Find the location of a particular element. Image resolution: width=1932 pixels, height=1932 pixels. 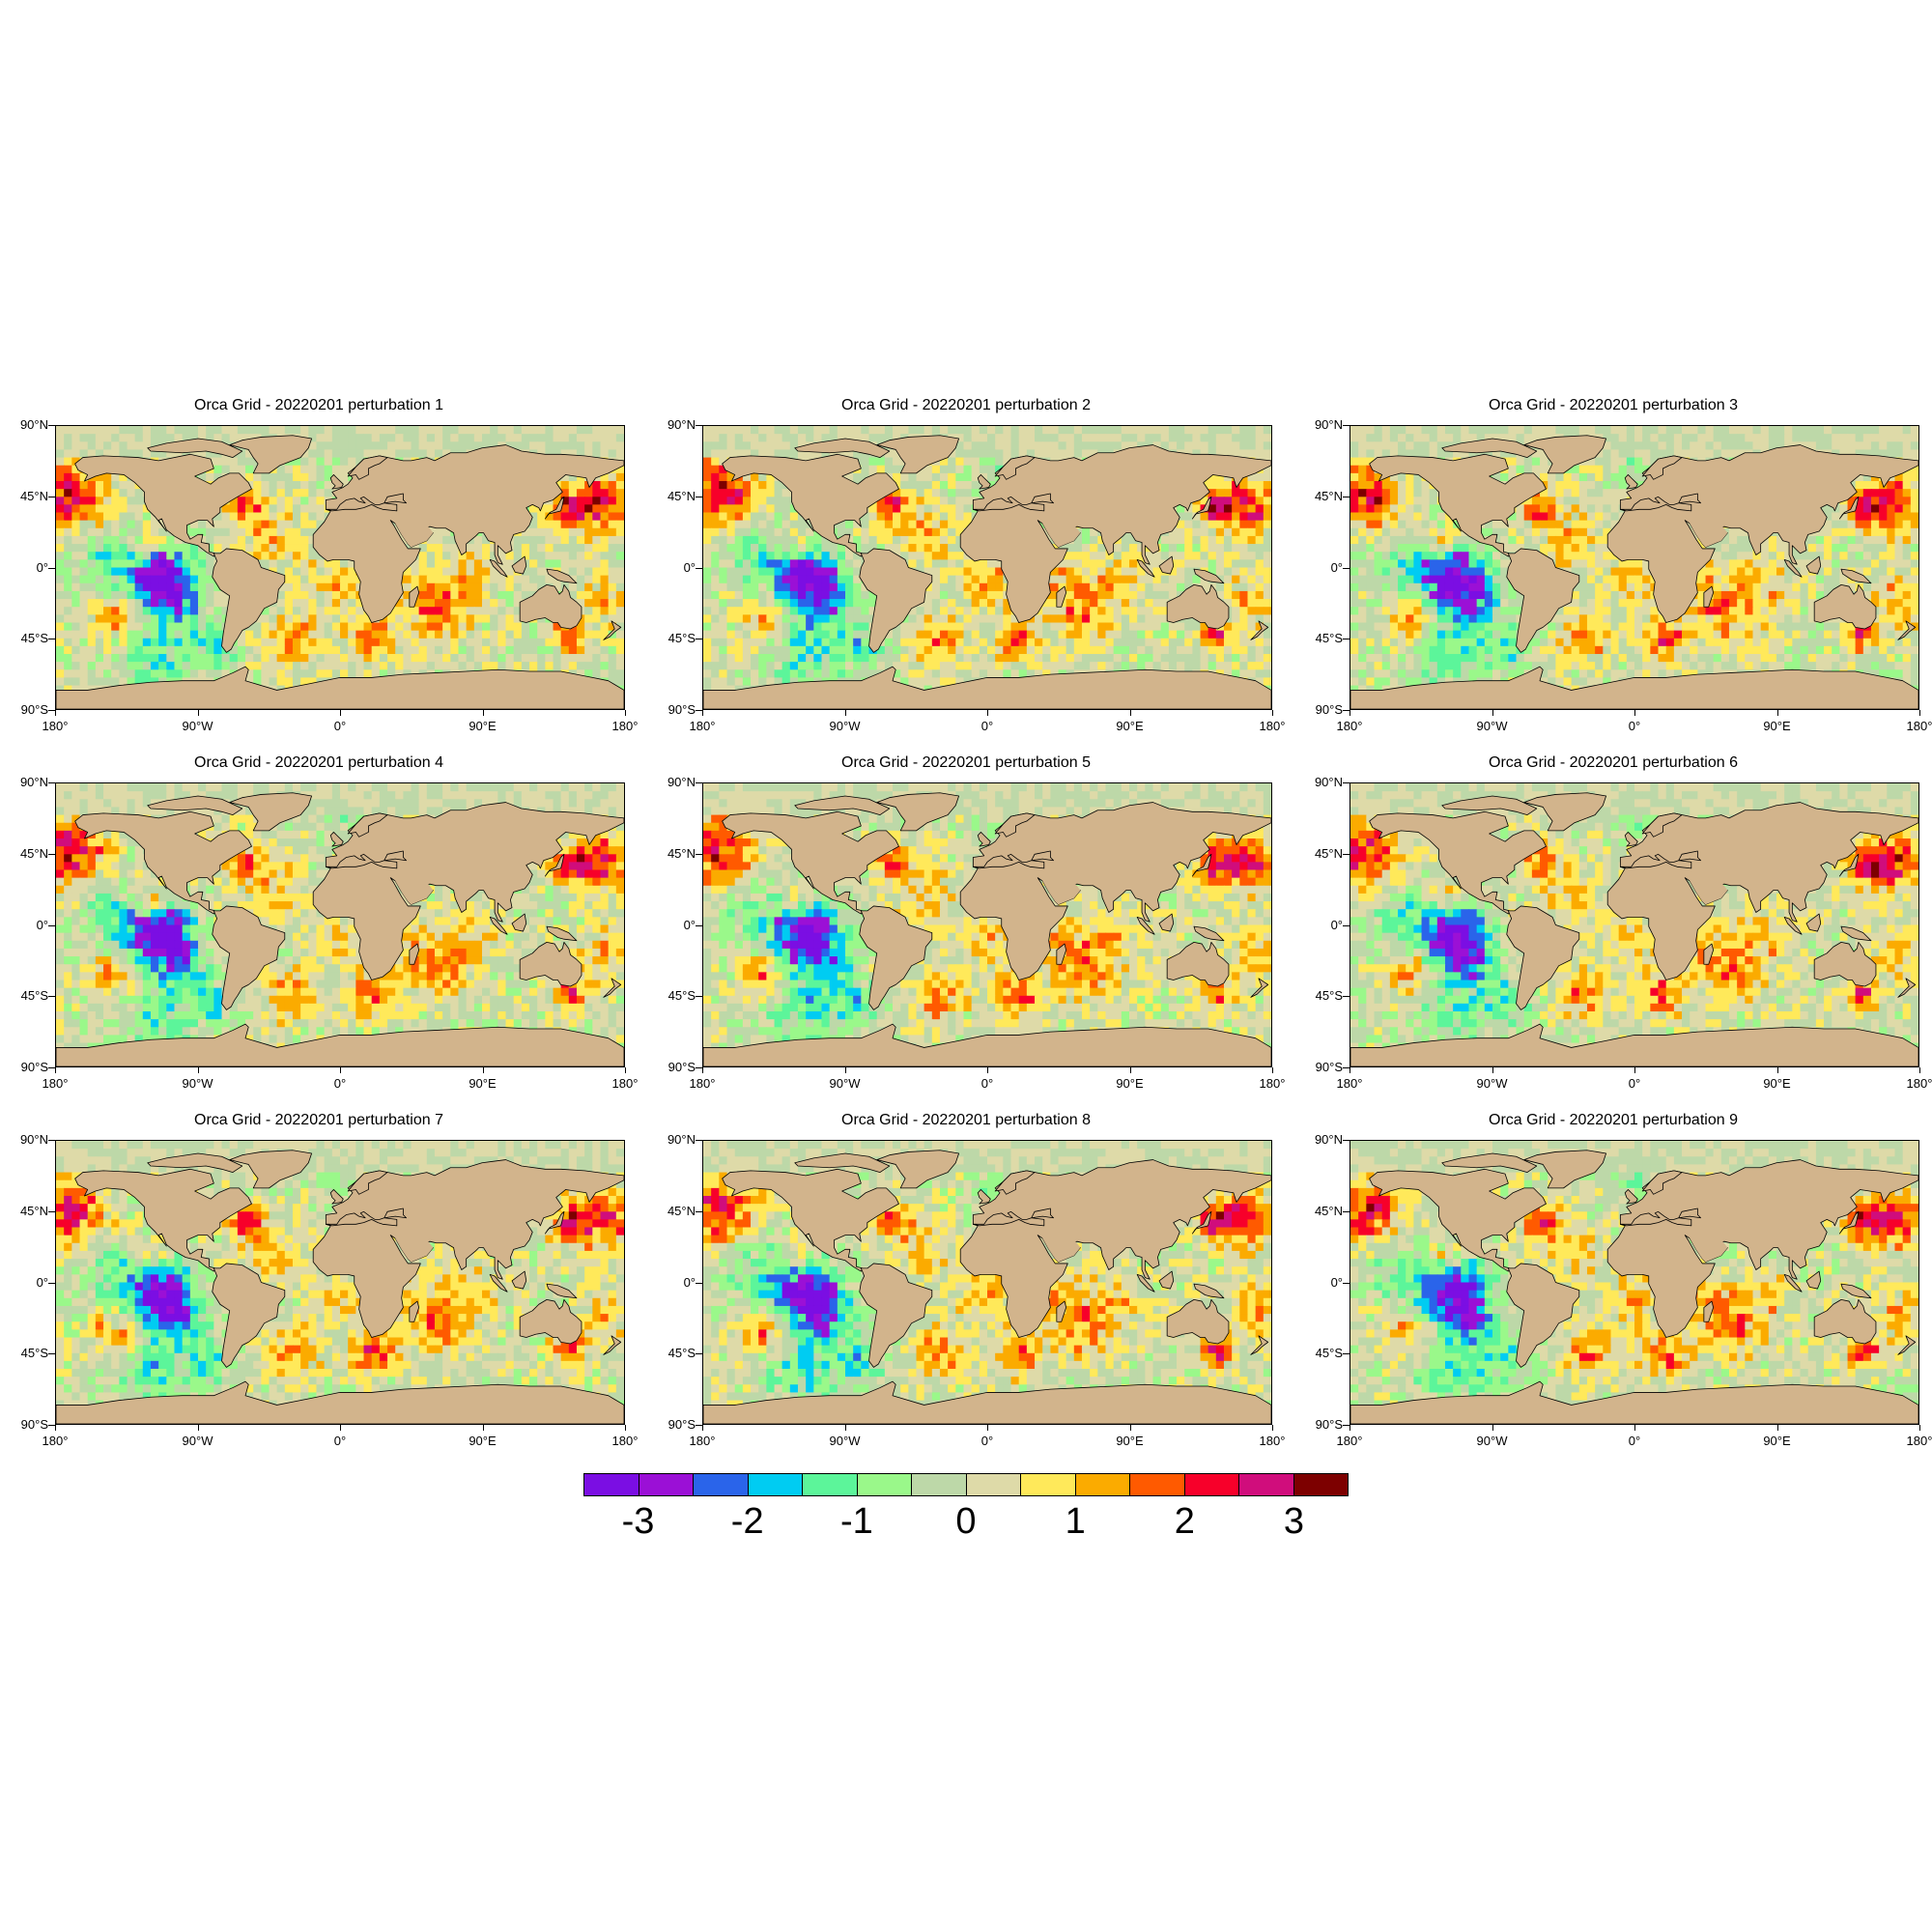

map-frame is located at coordinates (987, 567).